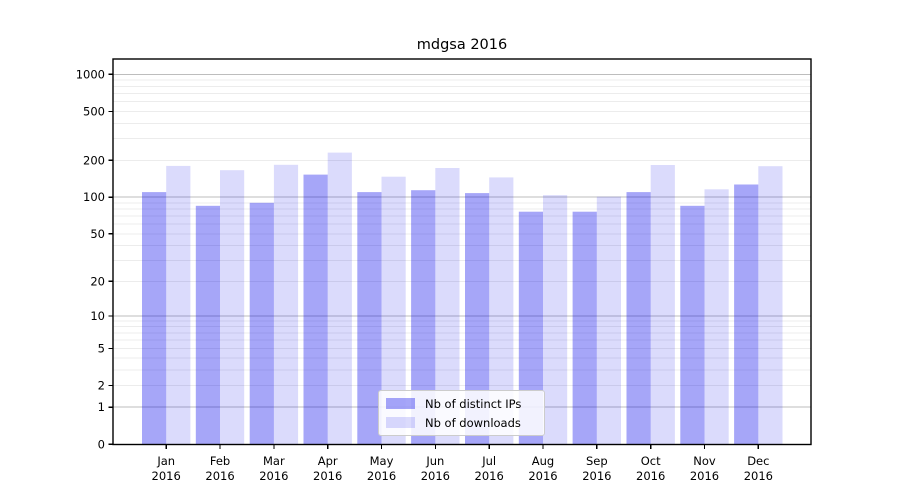  Describe the element at coordinates (662, 305) in the screenshot. I see `bar-downloads-oct` at that location.